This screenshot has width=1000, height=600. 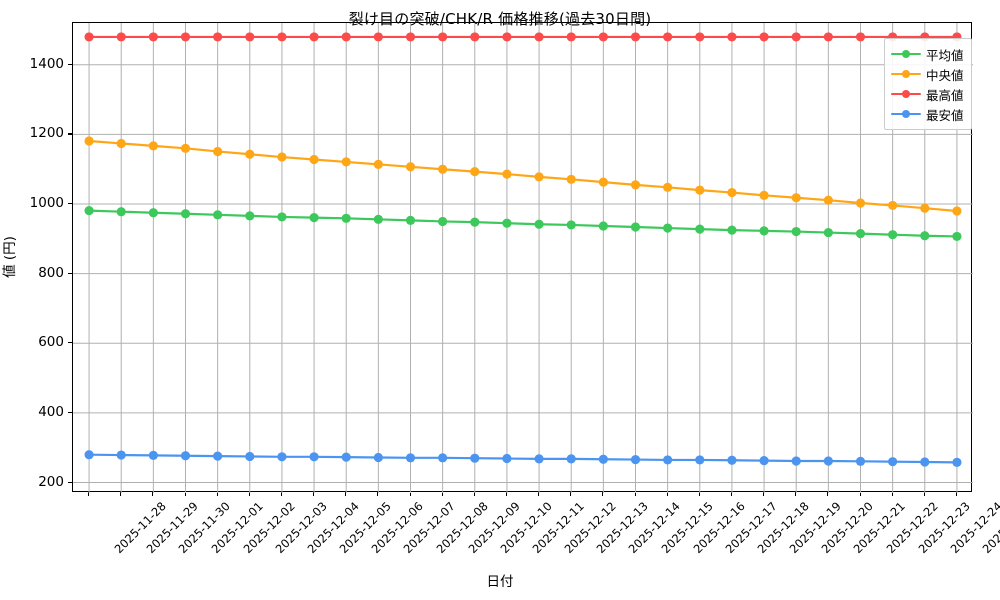 What do you see at coordinates (847, 528) in the screenshot?
I see `x-tick-label: 2025-12-20` at bounding box center [847, 528].